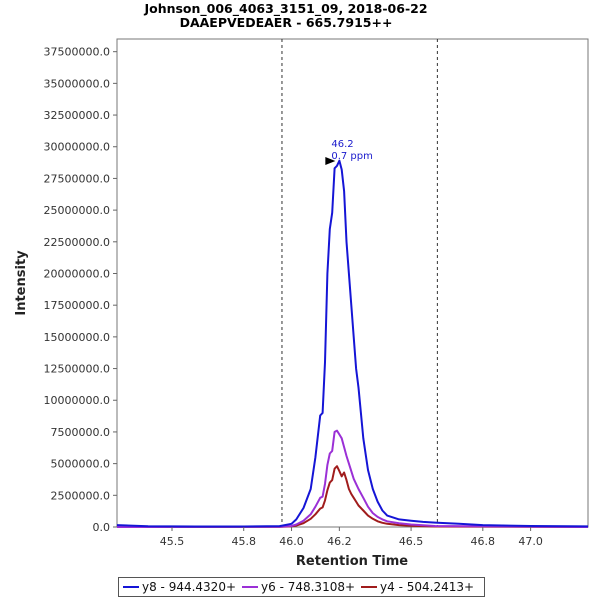 The height and width of the screenshot is (600, 600). What do you see at coordinates (330, 160) in the screenshot?
I see `peak-arrow-icon` at bounding box center [330, 160].